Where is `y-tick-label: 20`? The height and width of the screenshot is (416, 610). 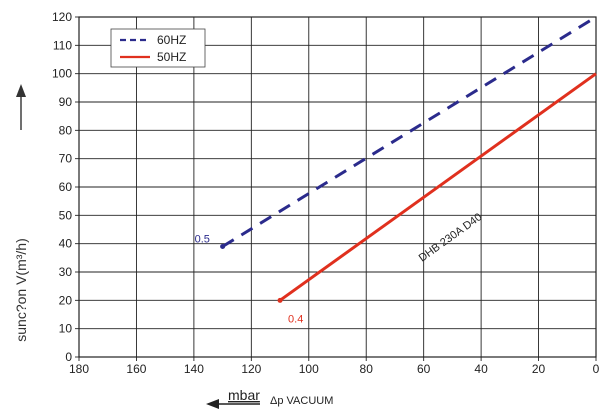
y-tick-label: 20 is located at coordinates (66, 300).